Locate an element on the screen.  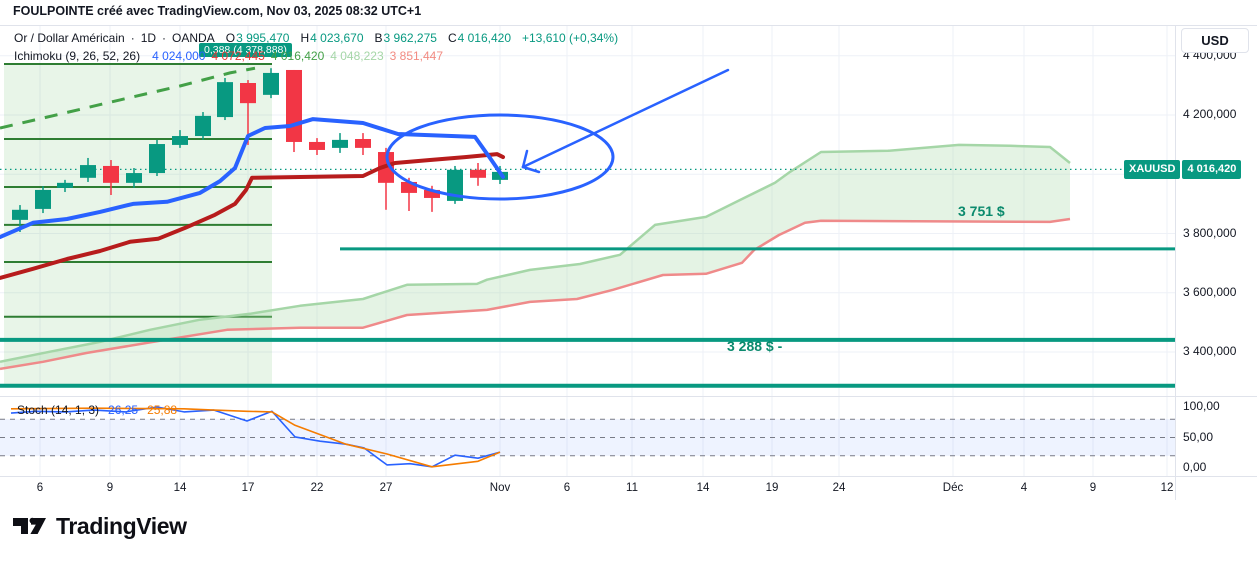
stoch-band is located at coordinates (587, 437).